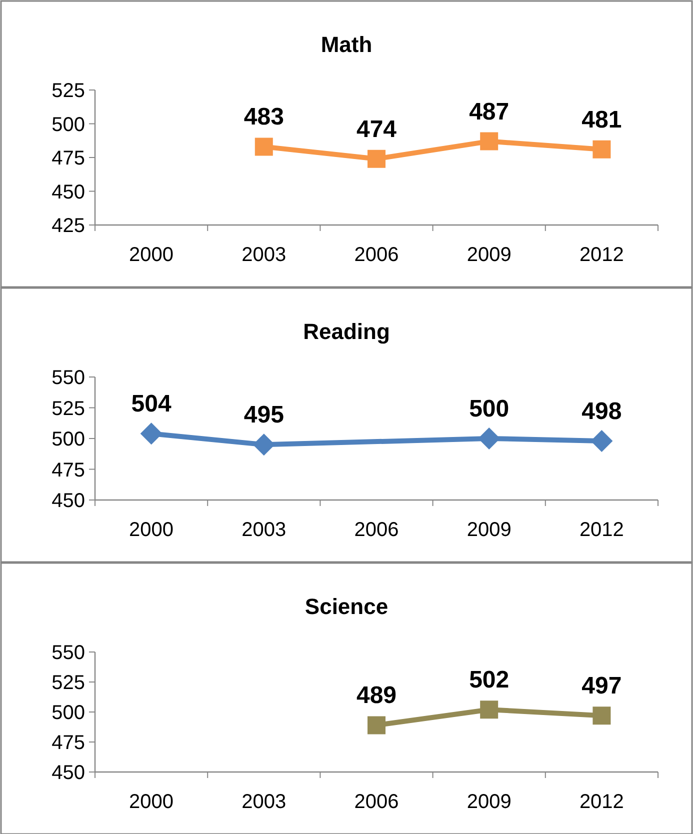 This screenshot has height=834, width=693. Describe the element at coordinates (151, 404) in the screenshot. I see `data-label: 504` at that location.